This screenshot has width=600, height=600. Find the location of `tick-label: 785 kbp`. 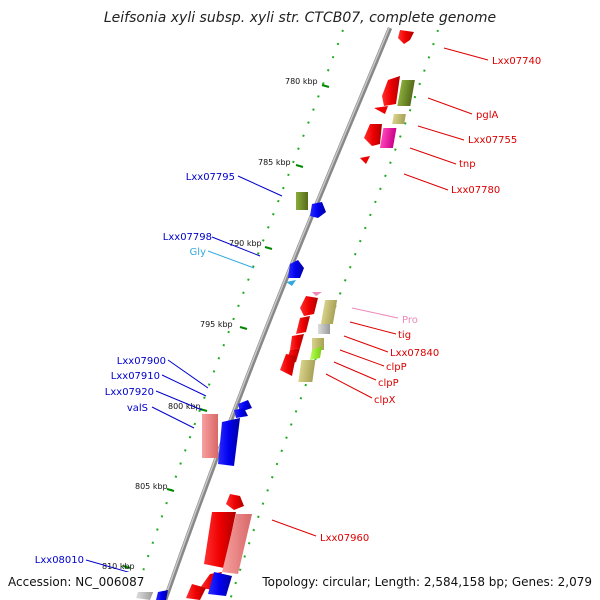

tick-label: 785 kbp is located at coordinates (274, 162).